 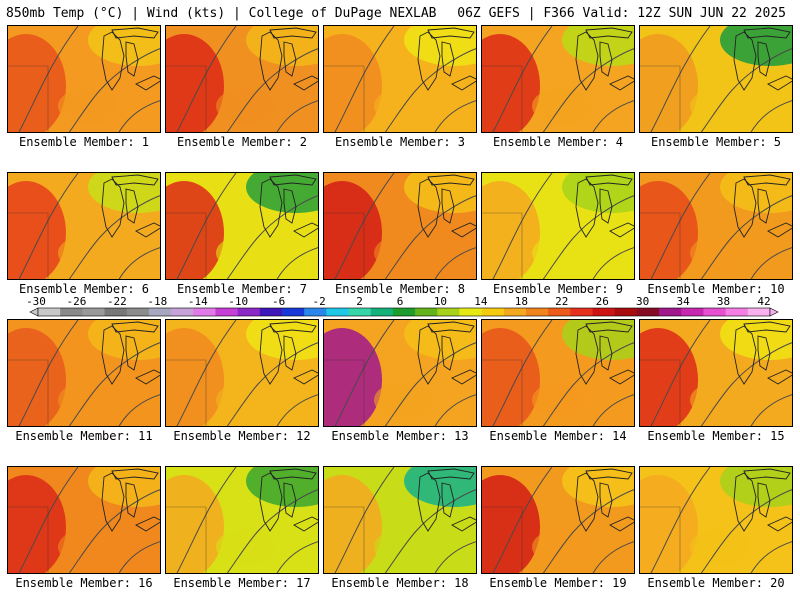 What do you see at coordinates (400, 583) in the screenshot?
I see `ensemble-member-label: Ensemble Member: 18` at bounding box center [400, 583].